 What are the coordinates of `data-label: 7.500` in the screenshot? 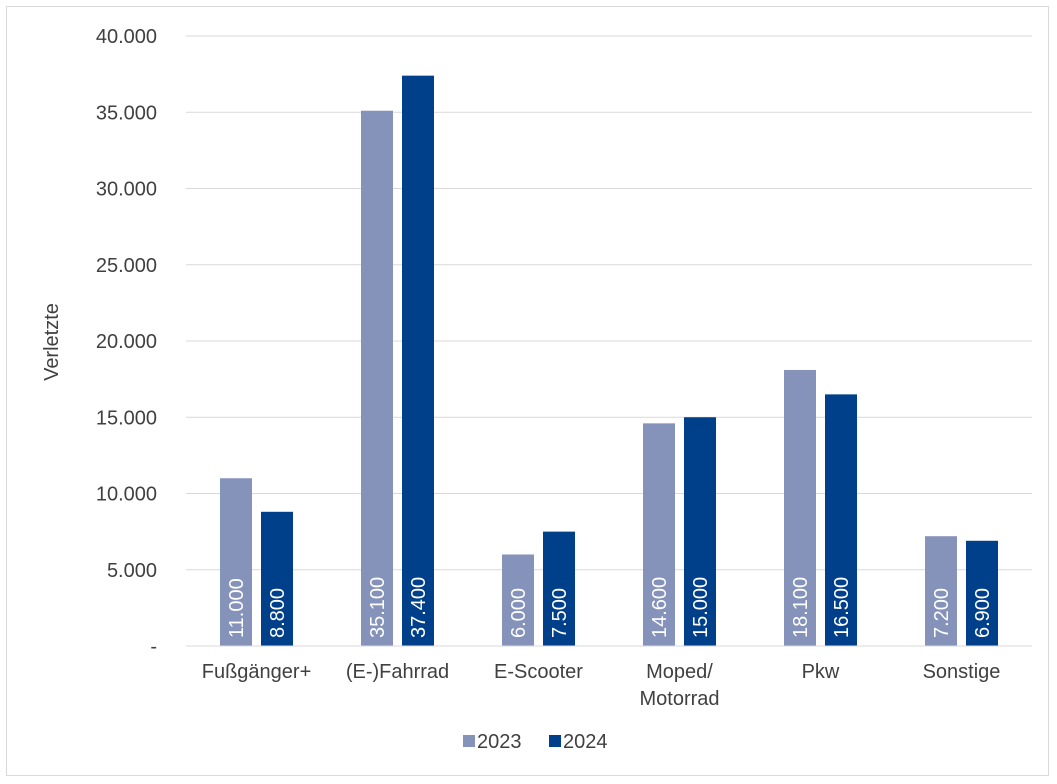 It's located at (560, 613).